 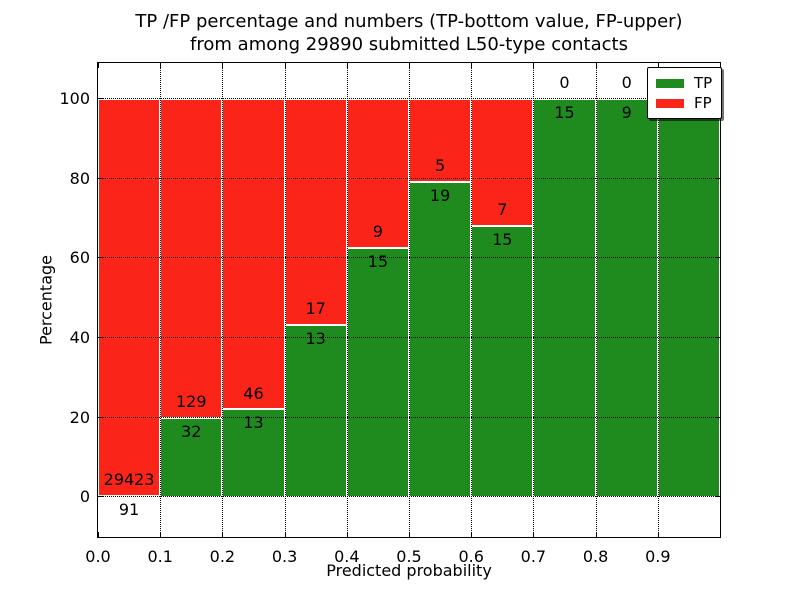 I want to click on legend-item-tp: TP, so click(x=684, y=83).